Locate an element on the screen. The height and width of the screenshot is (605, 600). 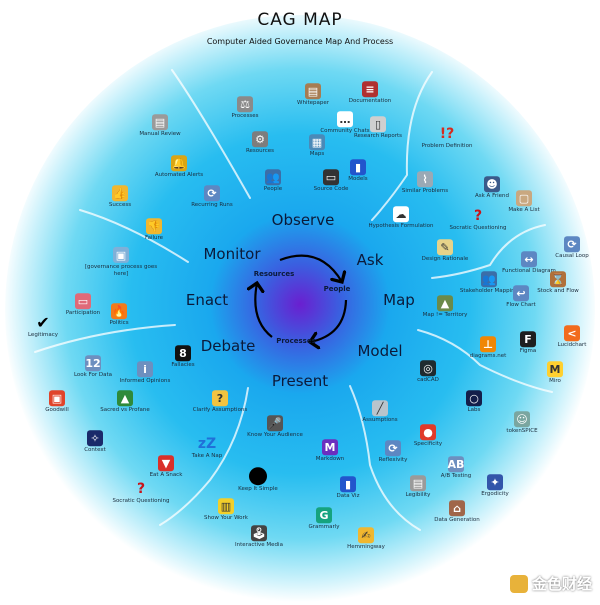
map-item-models: ▮ Models is located at coordinates (358, 171).